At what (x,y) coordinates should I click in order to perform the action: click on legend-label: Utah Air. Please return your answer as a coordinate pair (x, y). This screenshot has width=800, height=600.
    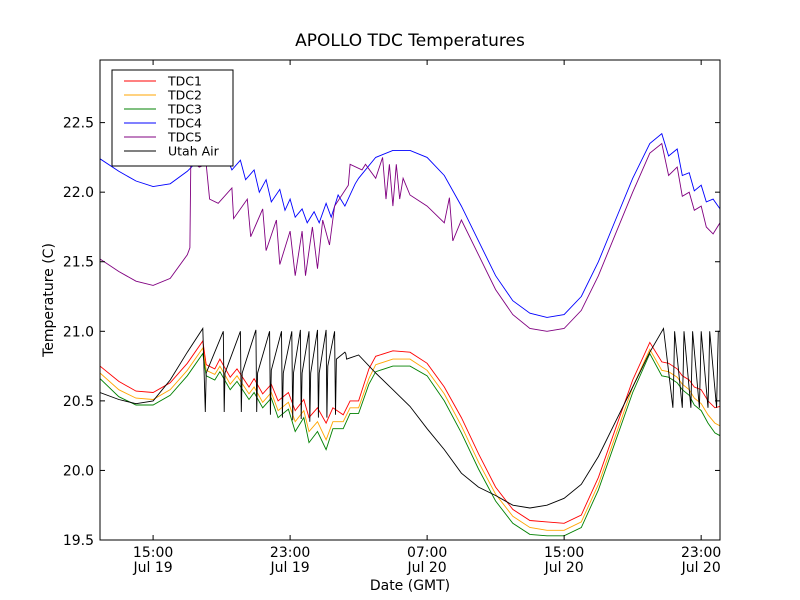
    Looking at the image, I should click on (194, 151).